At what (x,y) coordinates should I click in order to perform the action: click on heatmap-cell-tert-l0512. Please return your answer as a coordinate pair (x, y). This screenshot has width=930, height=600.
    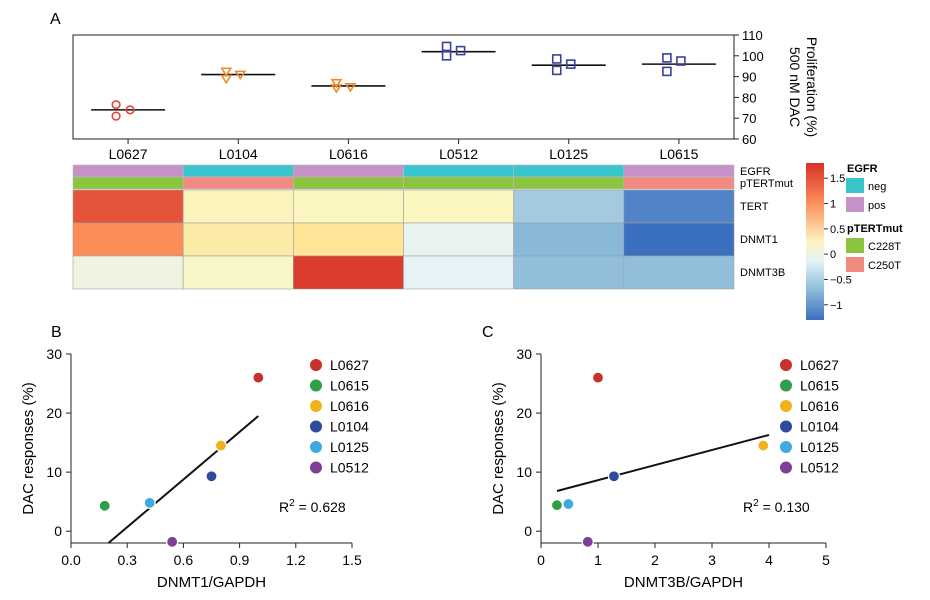
    Looking at the image, I should click on (458, 206).